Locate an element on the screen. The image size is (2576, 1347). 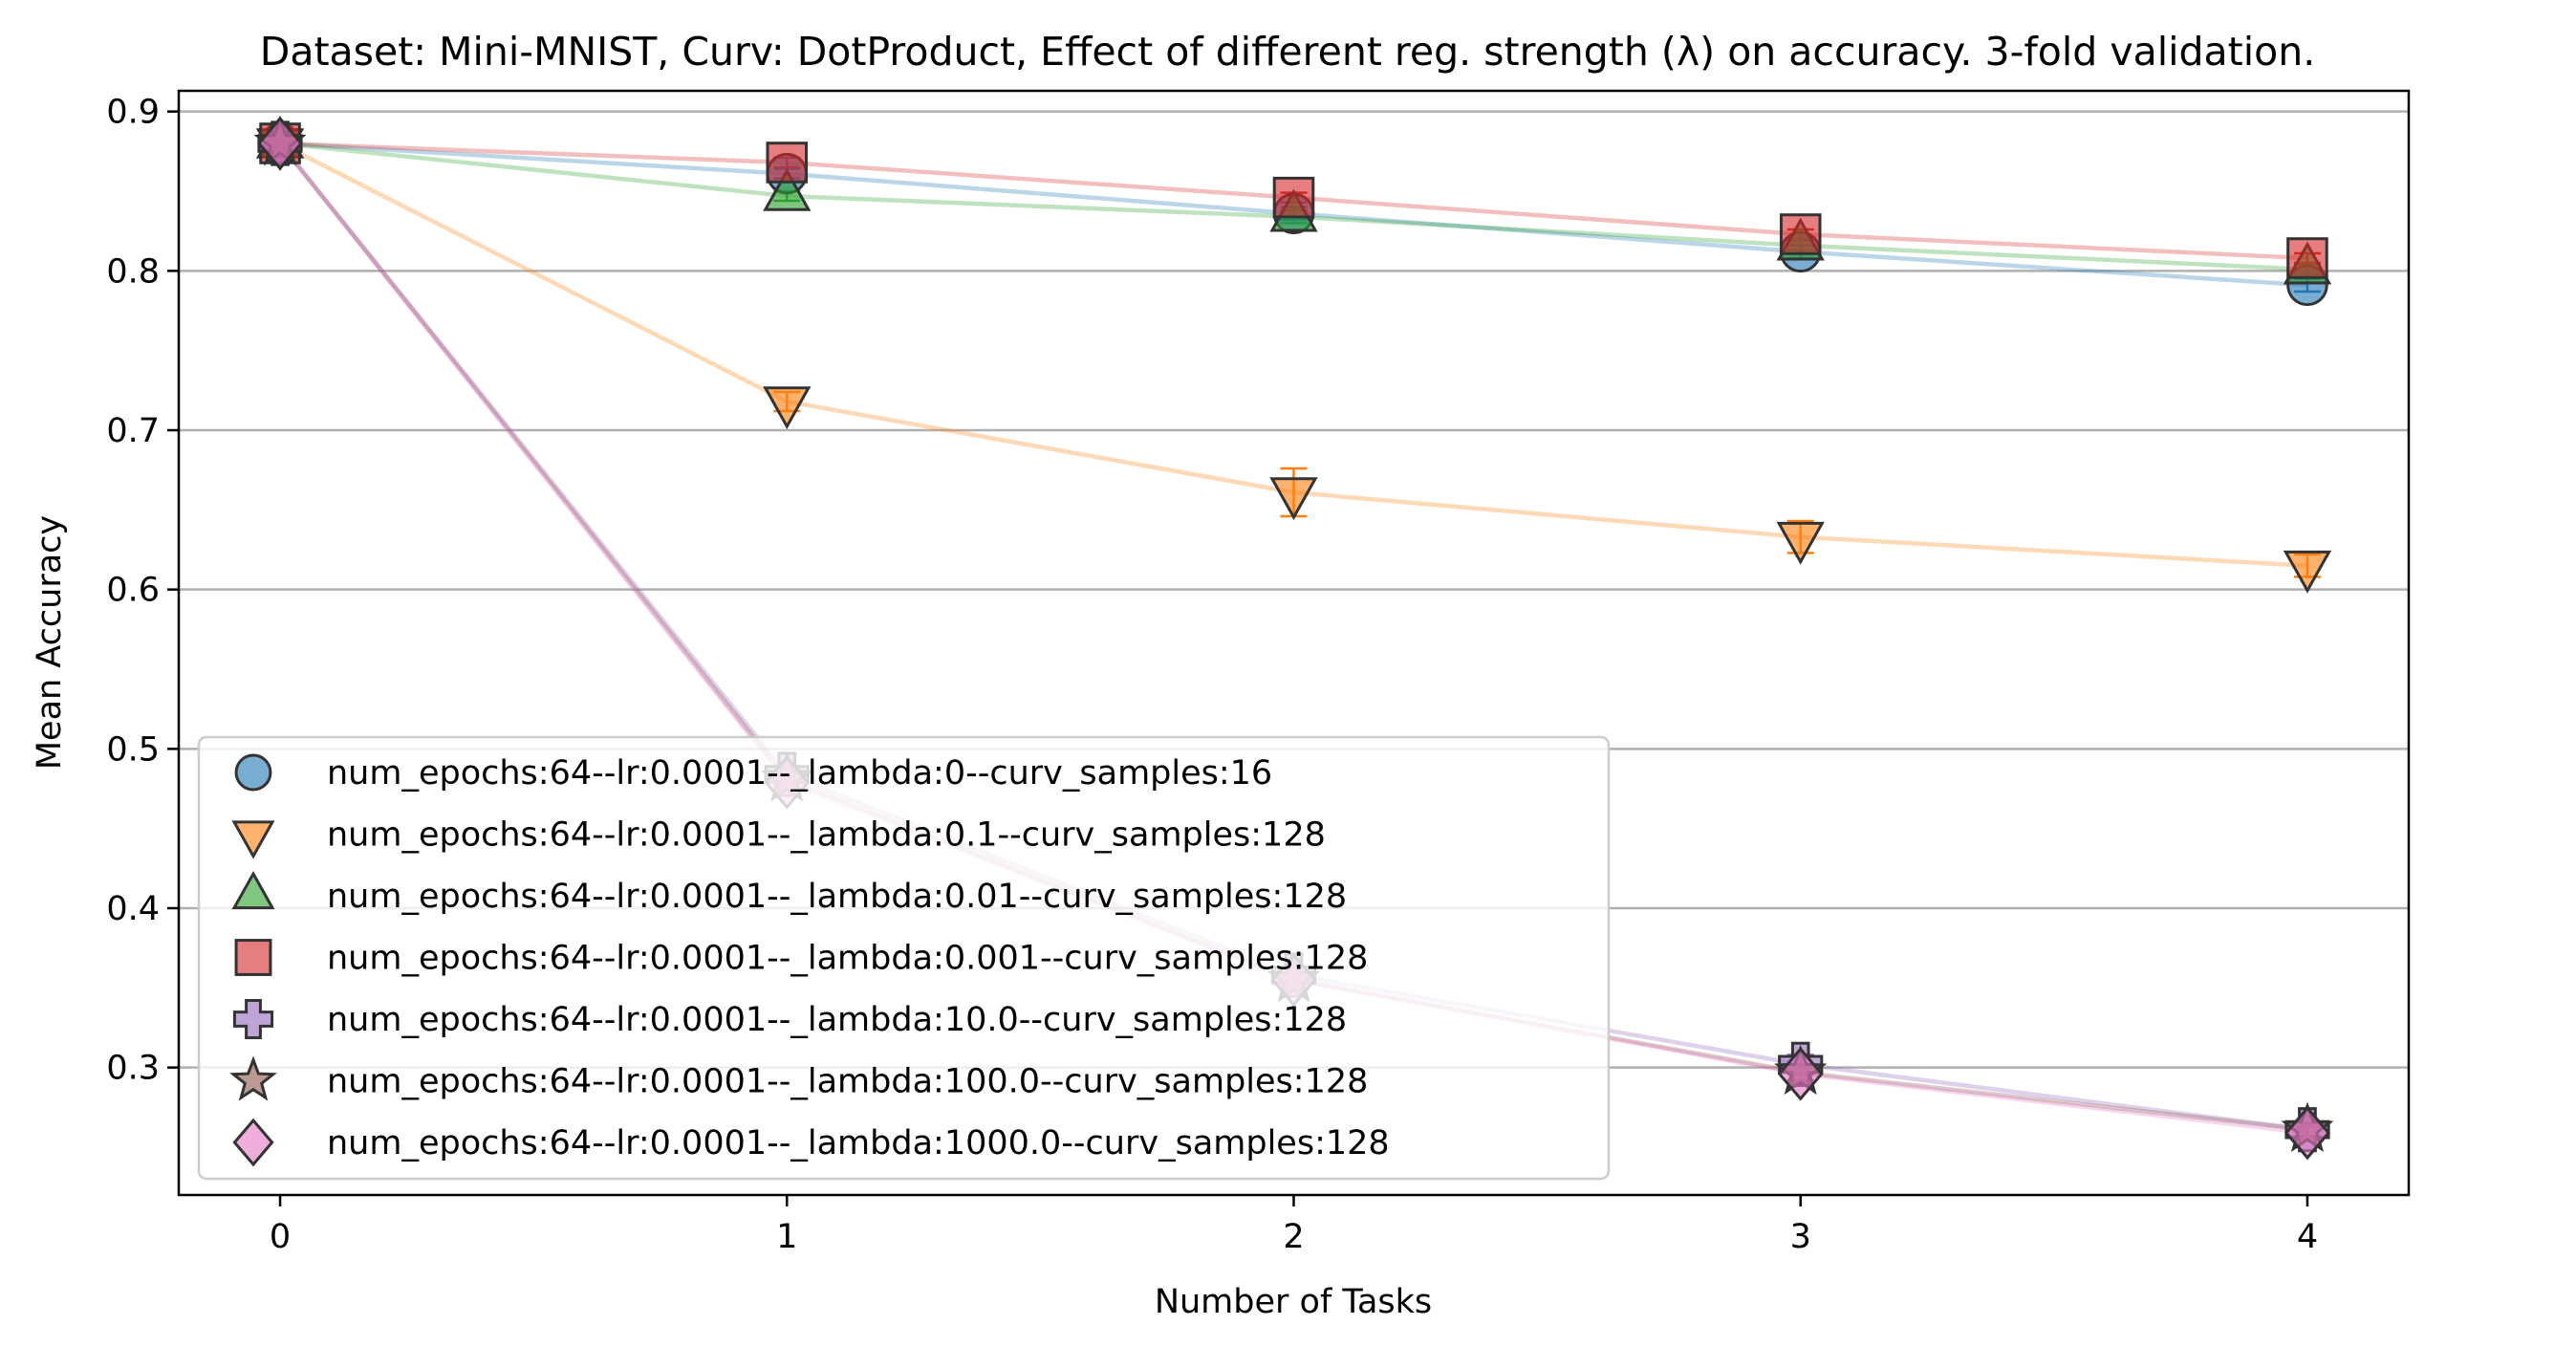
x-axis-ticks: 0 1 2 3 4 is located at coordinates (1294, 1225).